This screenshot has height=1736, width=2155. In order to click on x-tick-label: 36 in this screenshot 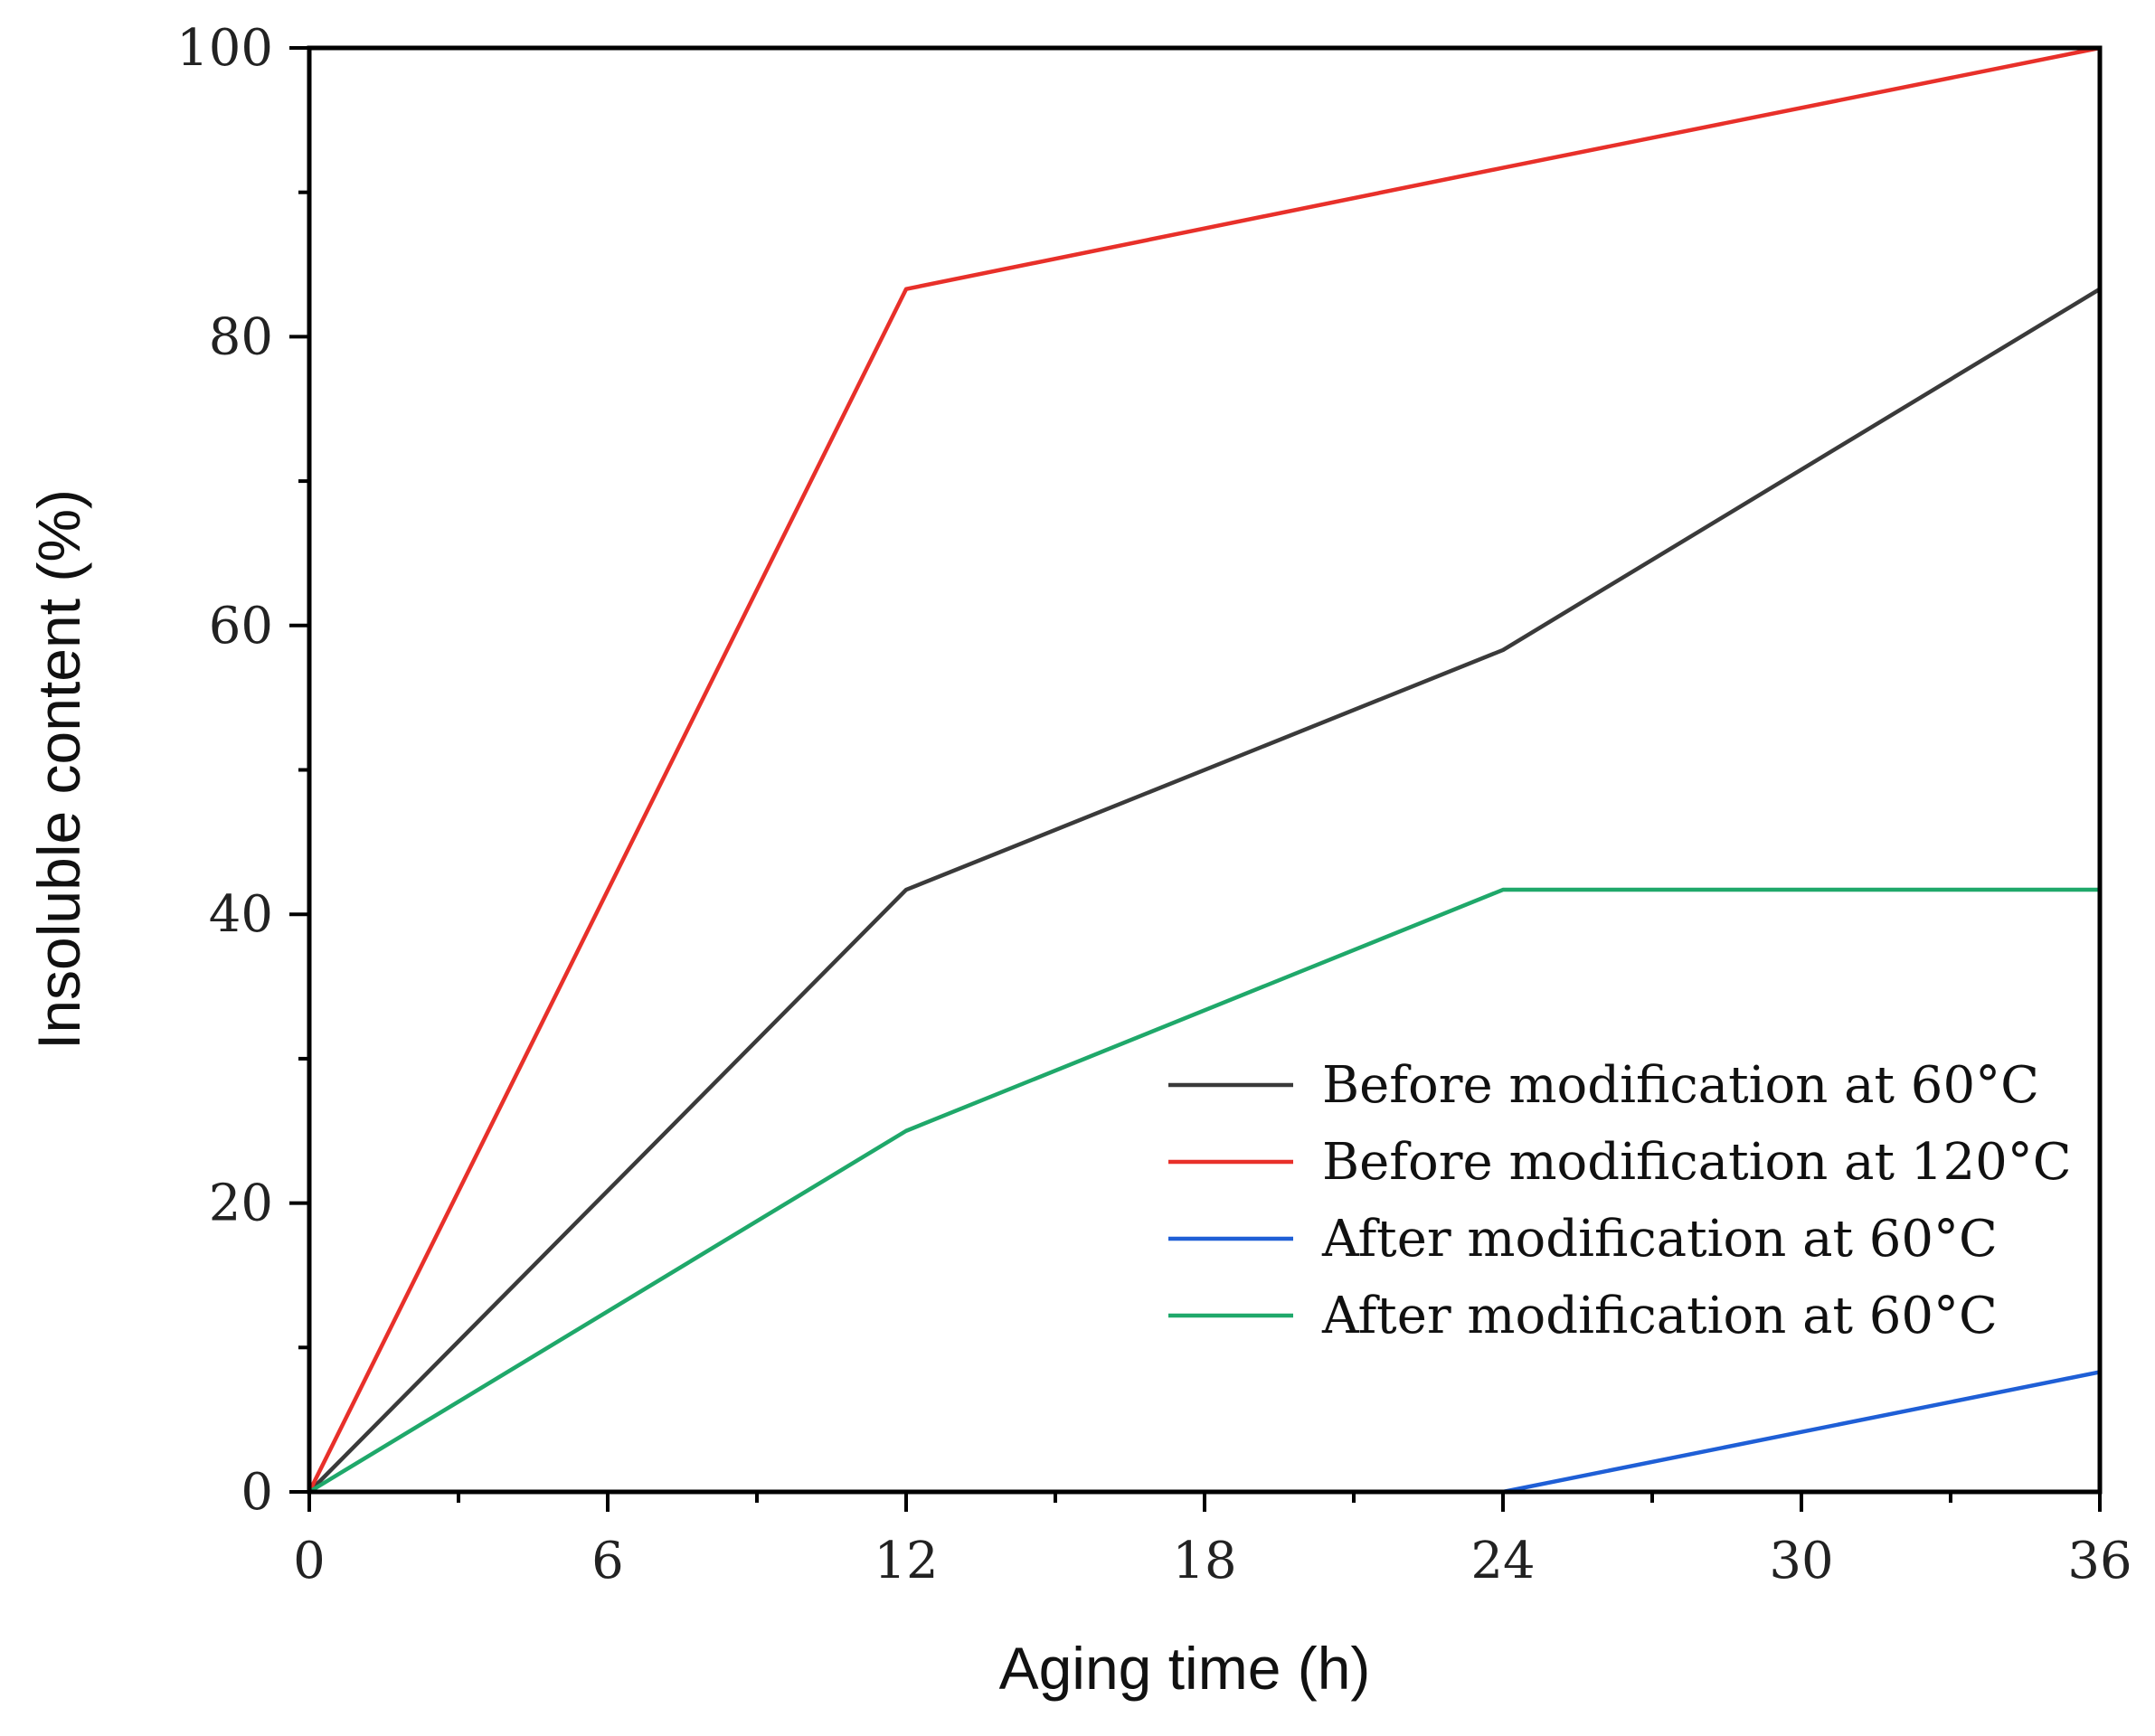, I will do `click(2099, 1561)`.